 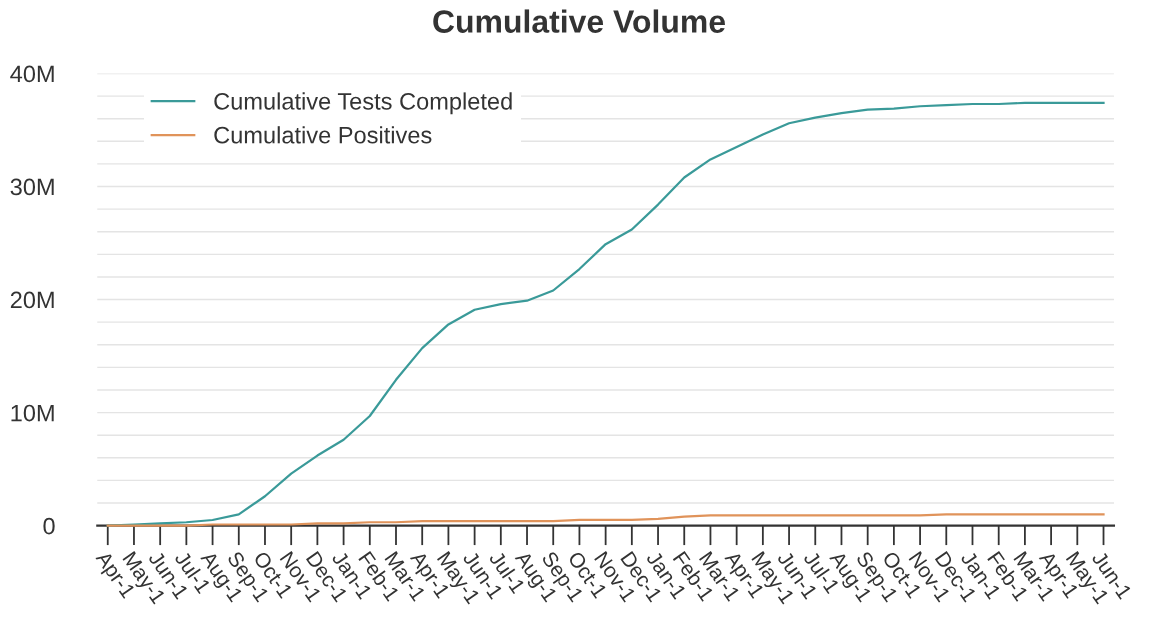 What do you see at coordinates (323, 135) in the screenshot?
I see `legend-label: Cumulative Positives` at bounding box center [323, 135].